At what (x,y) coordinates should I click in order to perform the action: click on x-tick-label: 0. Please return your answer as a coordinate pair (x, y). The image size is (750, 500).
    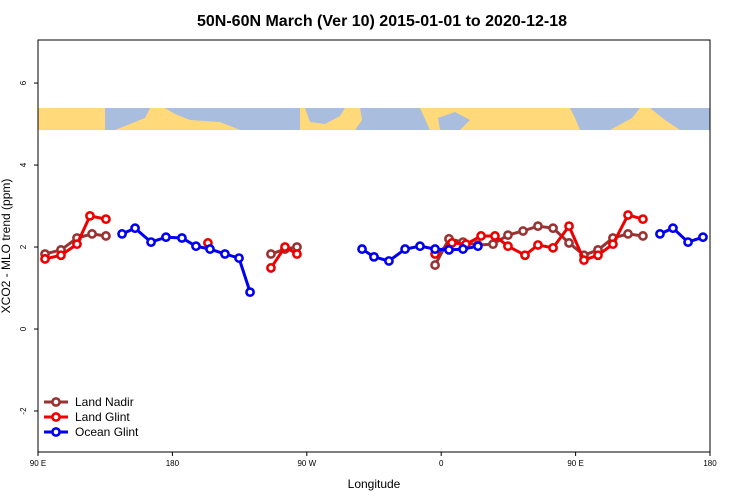
    Looking at the image, I should click on (441, 463).